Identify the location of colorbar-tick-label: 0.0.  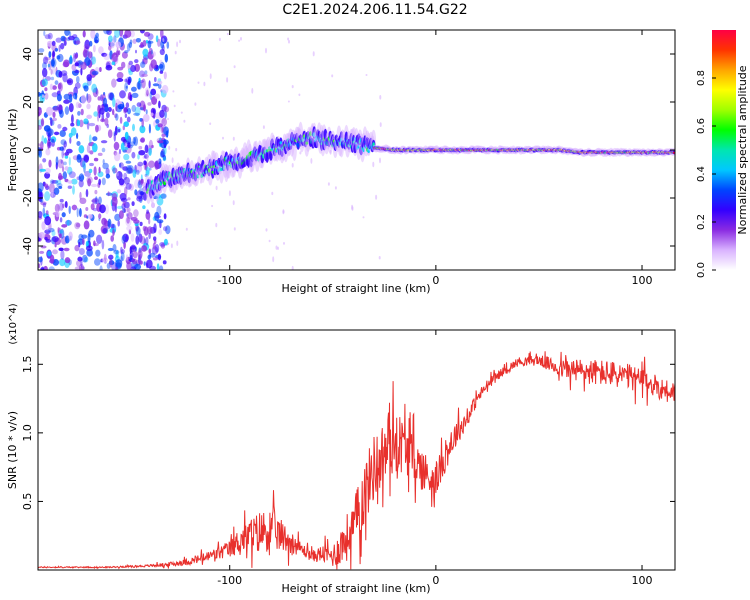
(701, 270).